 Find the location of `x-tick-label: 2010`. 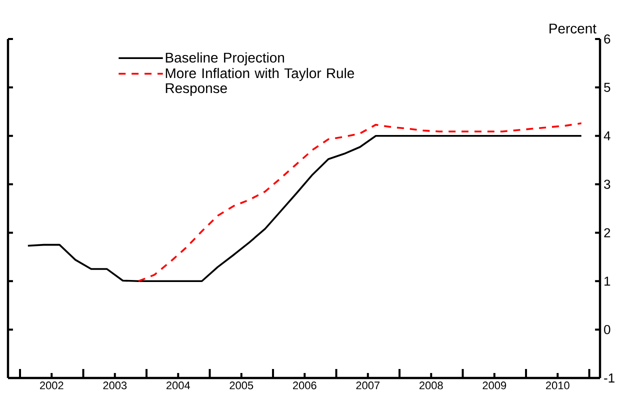

x-tick-label: 2010 is located at coordinates (558, 386).